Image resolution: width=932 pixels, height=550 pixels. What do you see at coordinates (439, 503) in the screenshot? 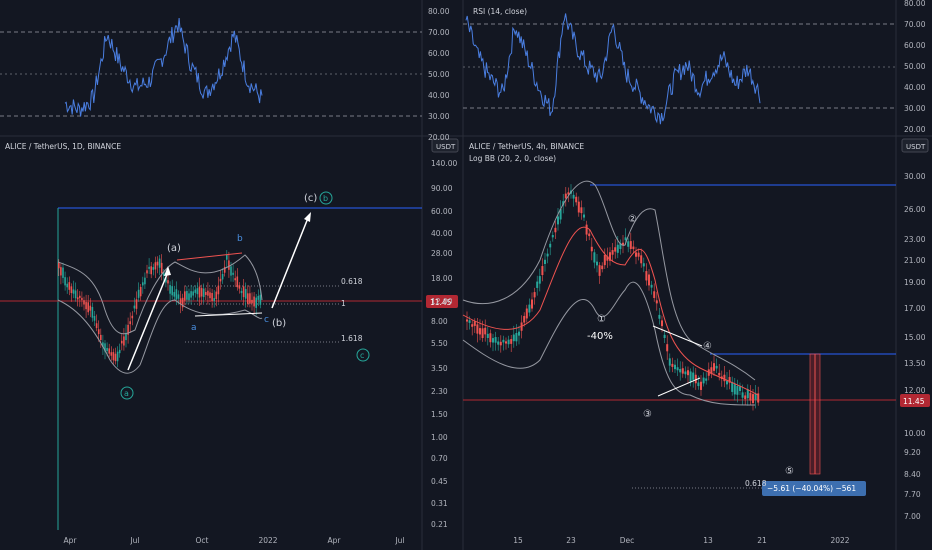
I see `left-price-tick: 0.31` at bounding box center [439, 503].